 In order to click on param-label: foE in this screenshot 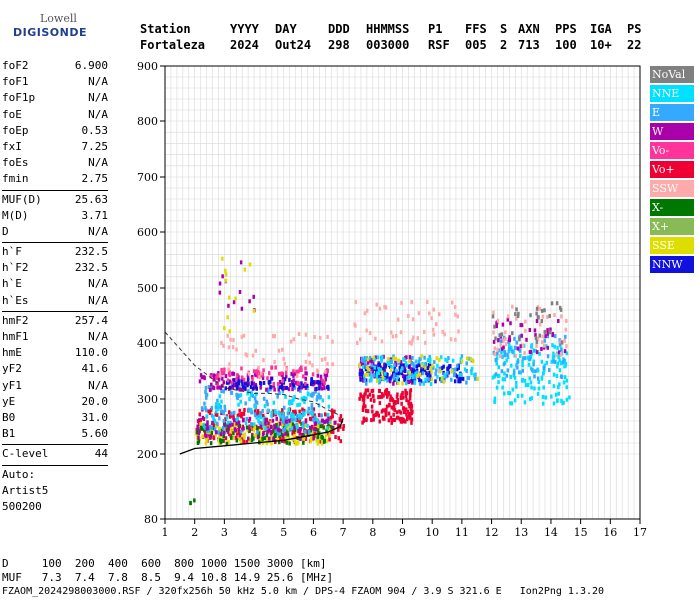, I will do `click(12, 114)`.